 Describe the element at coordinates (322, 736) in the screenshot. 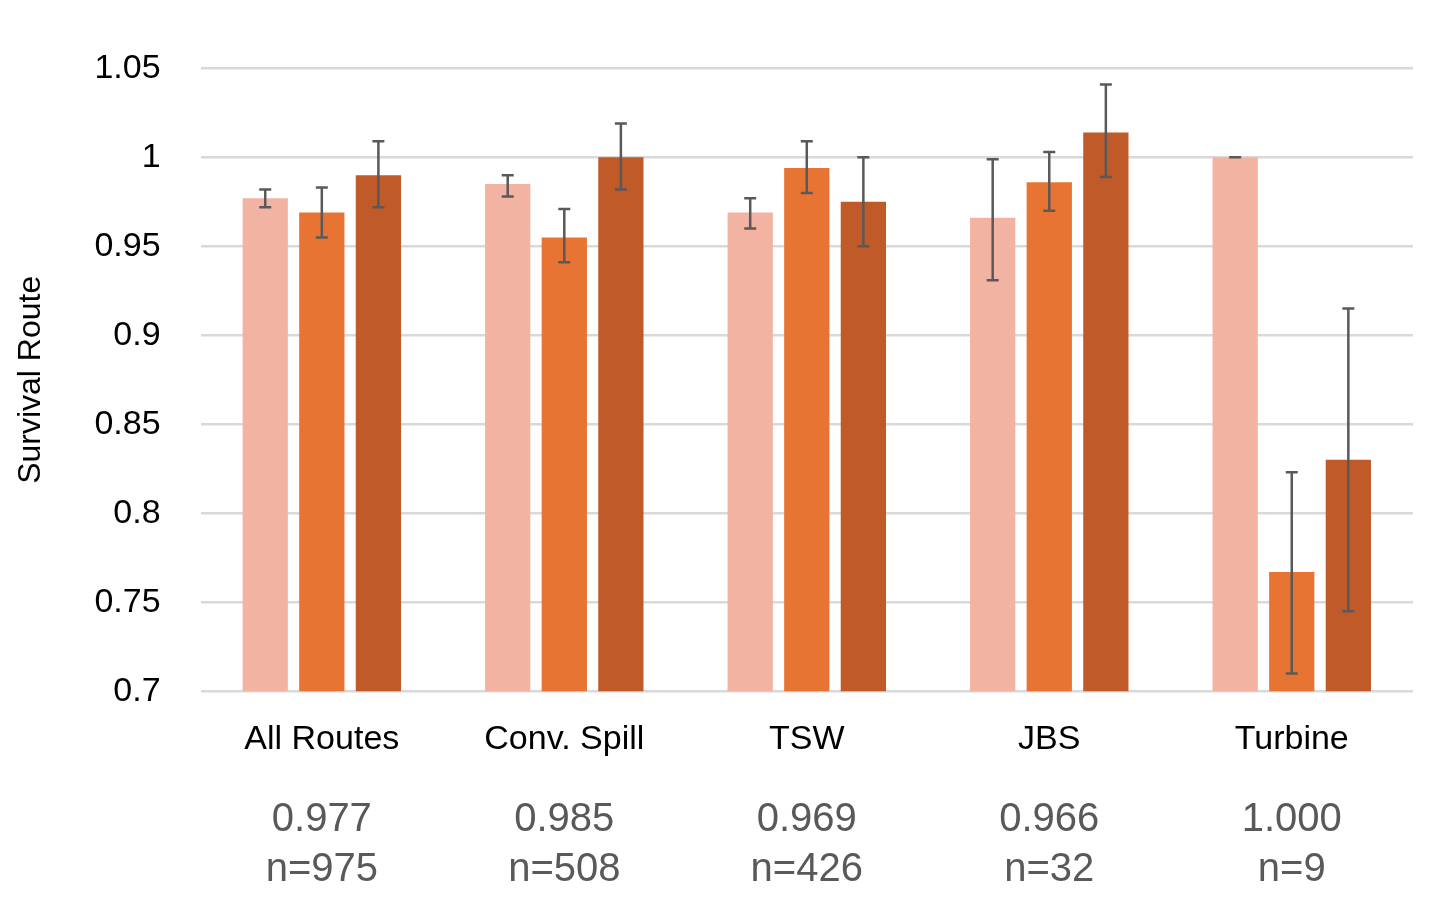

I see `x-tick-label: All Routes` at that location.